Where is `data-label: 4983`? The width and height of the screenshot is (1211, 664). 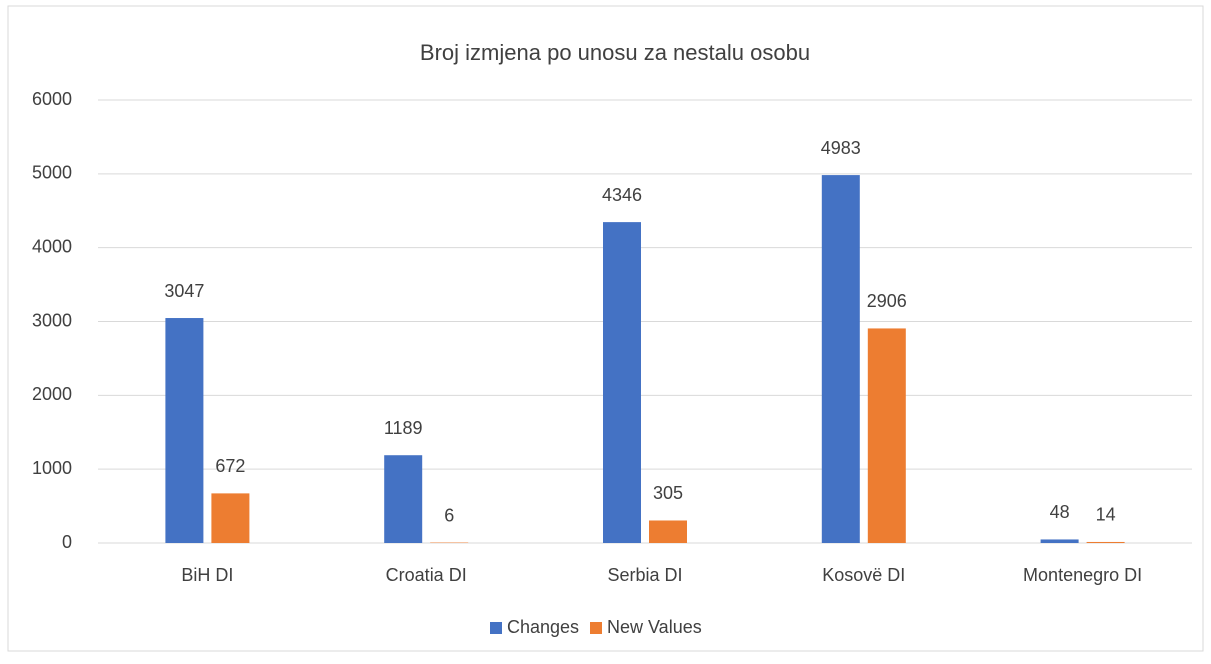 data-label: 4983 is located at coordinates (841, 148).